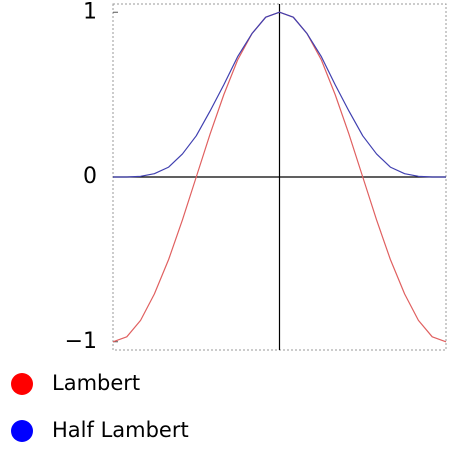  I want to click on y-tick-label: −1, so click(81, 341).